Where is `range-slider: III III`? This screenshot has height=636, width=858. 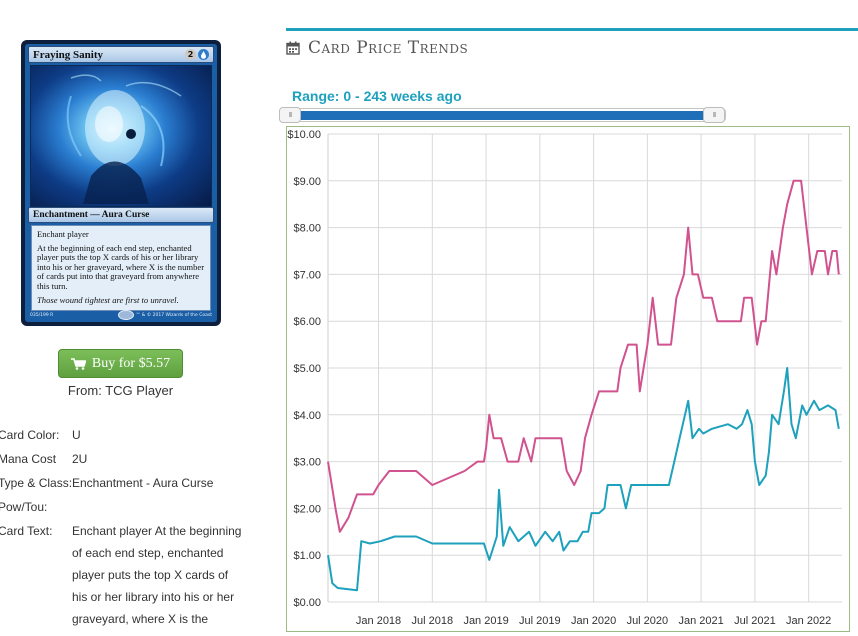 range-slider: III III is located at coordinates (502, 115).